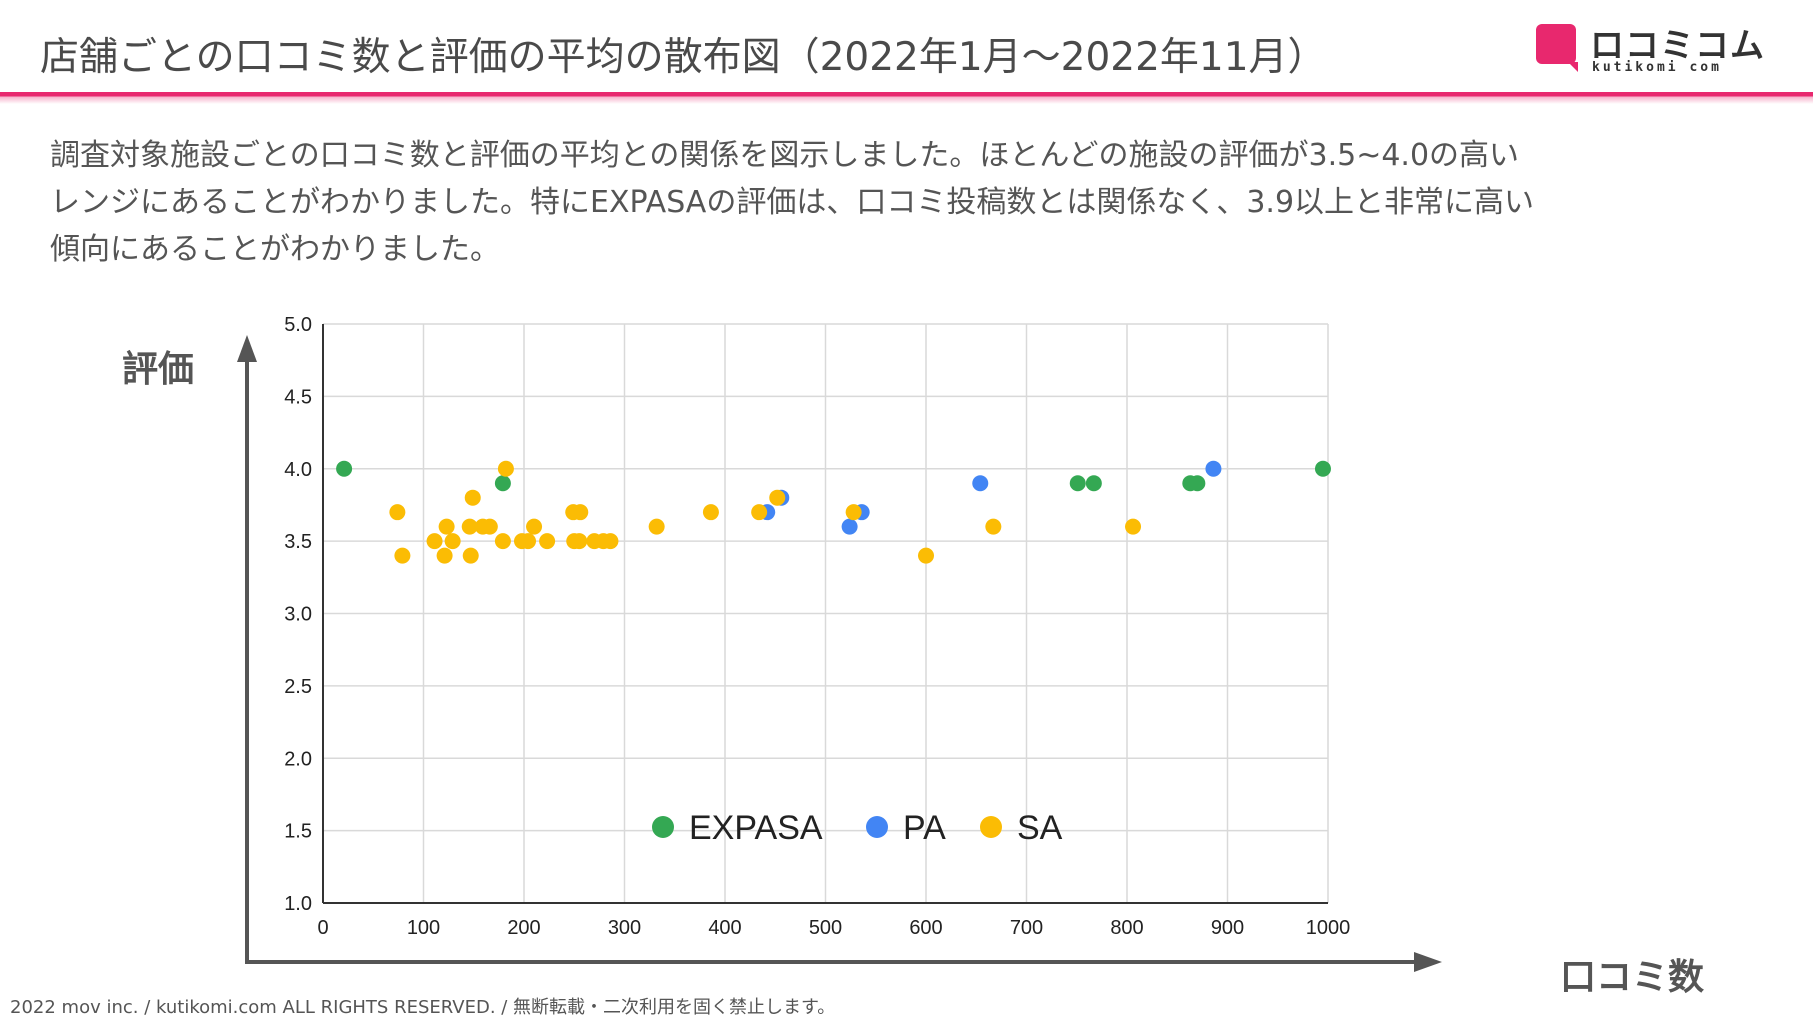 Image resolution: width=1813 pixels, height=1020 pixels. What do you see at coordinates (925, 928) in the screenshot?
I see `x-tick-label: 600` at bounding box center [925, 928].